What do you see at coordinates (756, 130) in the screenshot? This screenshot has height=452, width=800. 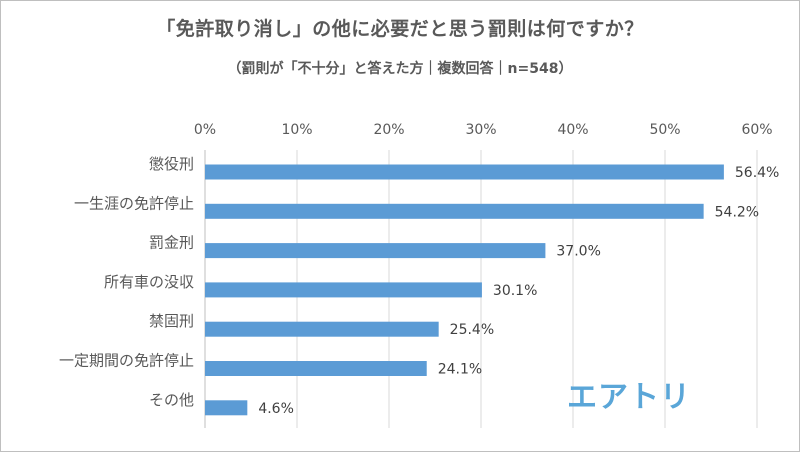 I see `x-tick-label: 60%` at bounding box center [756, 130].